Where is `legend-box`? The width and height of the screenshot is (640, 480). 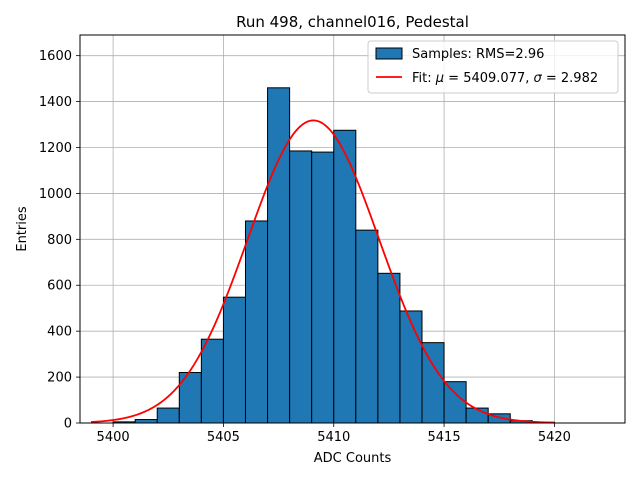 legend-box is located at coordinates (493, 67).